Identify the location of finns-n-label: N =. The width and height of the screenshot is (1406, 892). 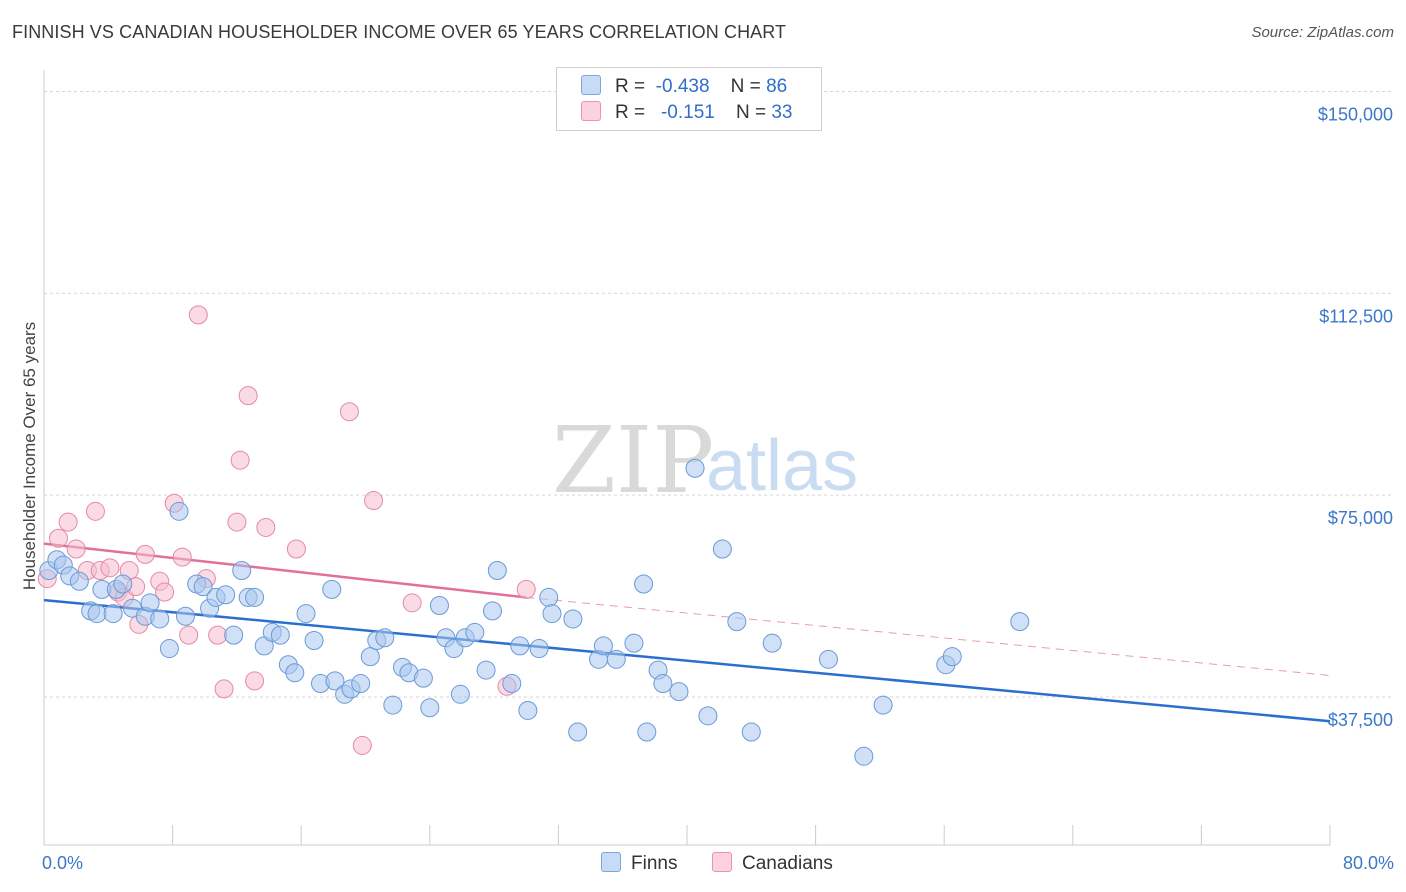
(745, 86).